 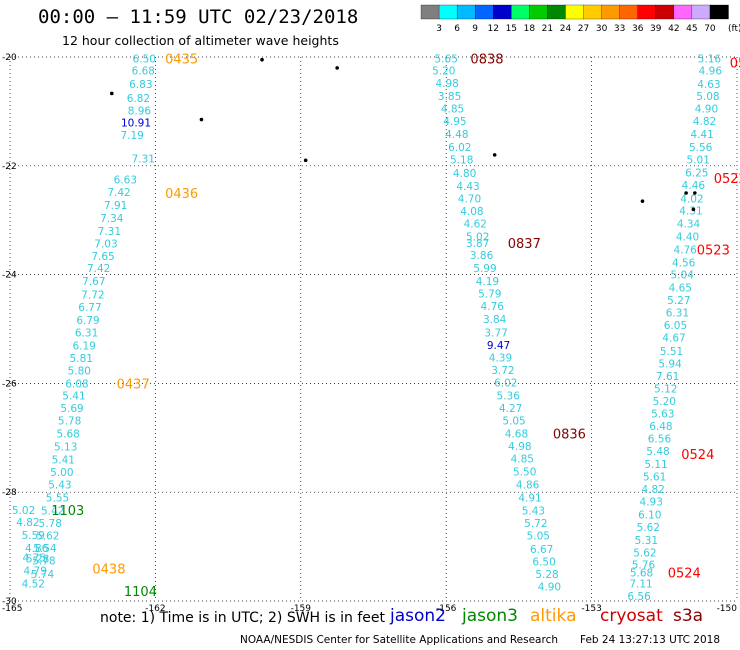 I want to click on wave-height-label: 6.82, so click(x=138, y=99).